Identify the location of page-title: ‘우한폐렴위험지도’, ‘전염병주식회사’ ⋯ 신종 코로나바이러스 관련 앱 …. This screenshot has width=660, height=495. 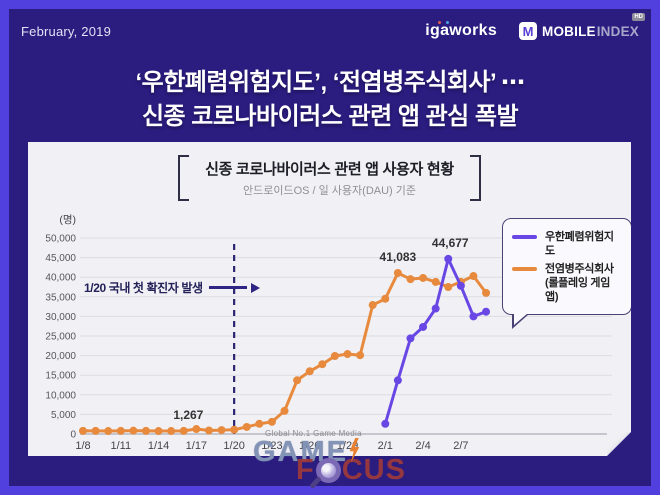
(330, 100).